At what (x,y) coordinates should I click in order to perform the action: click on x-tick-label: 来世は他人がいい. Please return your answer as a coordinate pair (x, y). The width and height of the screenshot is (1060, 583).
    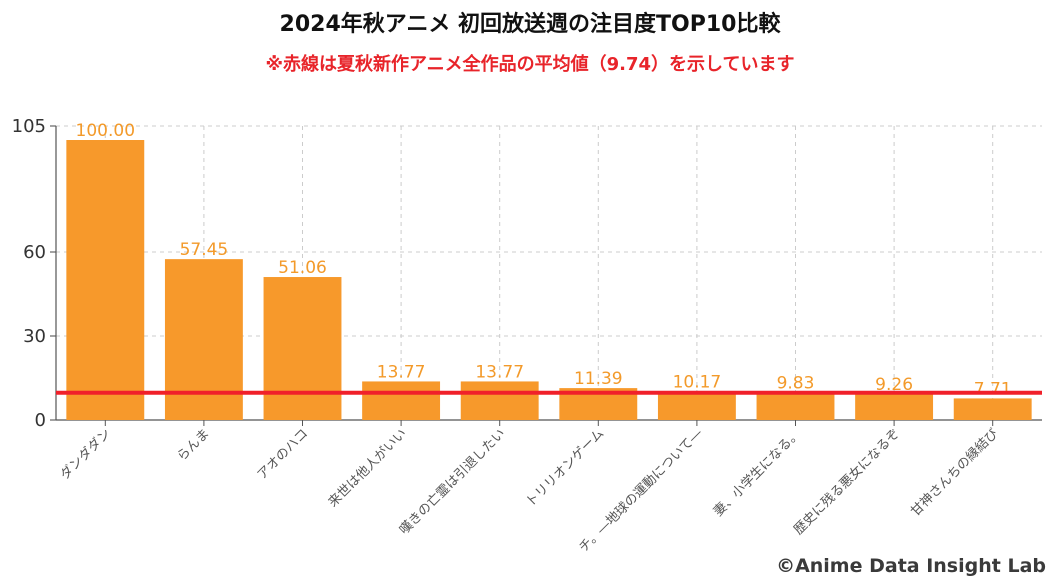
    Looking at the image, I should click on (368, 468).